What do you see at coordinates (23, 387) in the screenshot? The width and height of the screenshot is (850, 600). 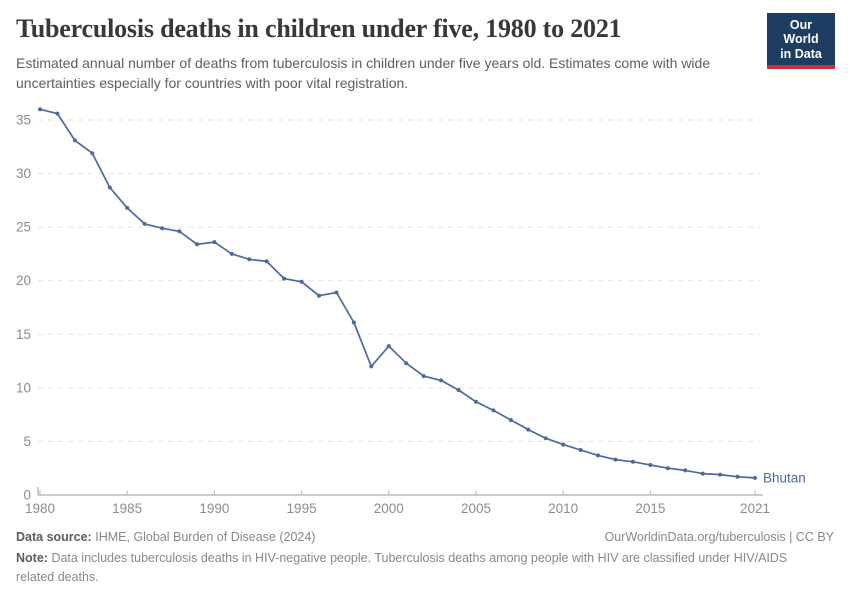 I see `y-tick-label: 10` at bounding box center [23, 387].